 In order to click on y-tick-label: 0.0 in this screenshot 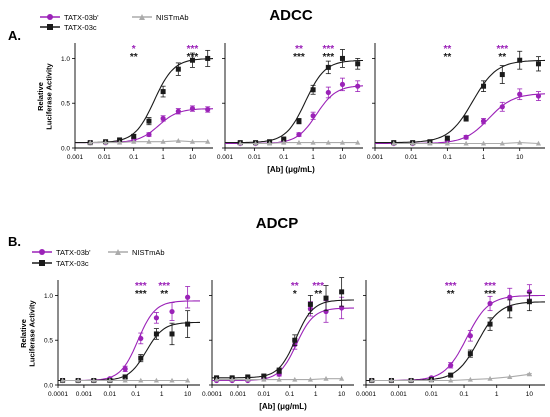, I will do `click(48, 386)`.